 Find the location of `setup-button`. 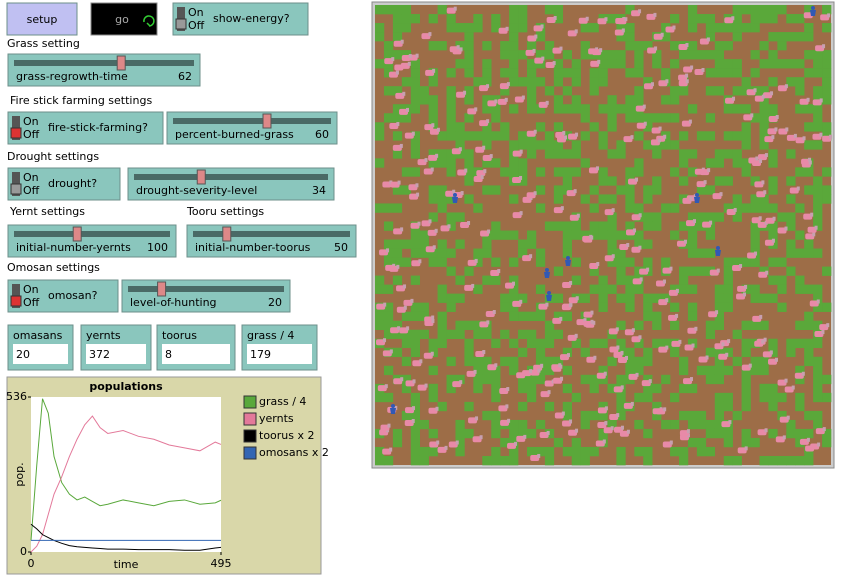

setup-button is located at coordinates (42, 19).